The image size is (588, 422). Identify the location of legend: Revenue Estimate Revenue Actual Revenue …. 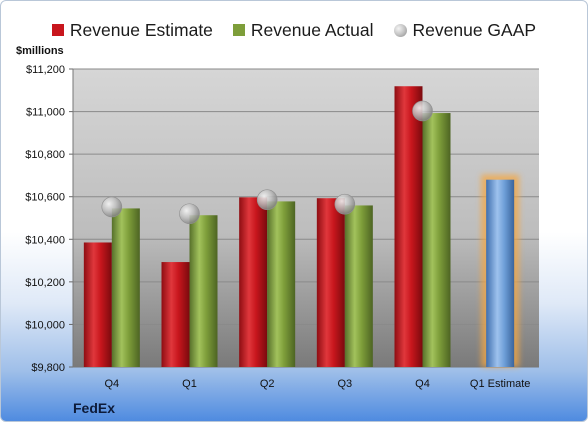
(294, 30).